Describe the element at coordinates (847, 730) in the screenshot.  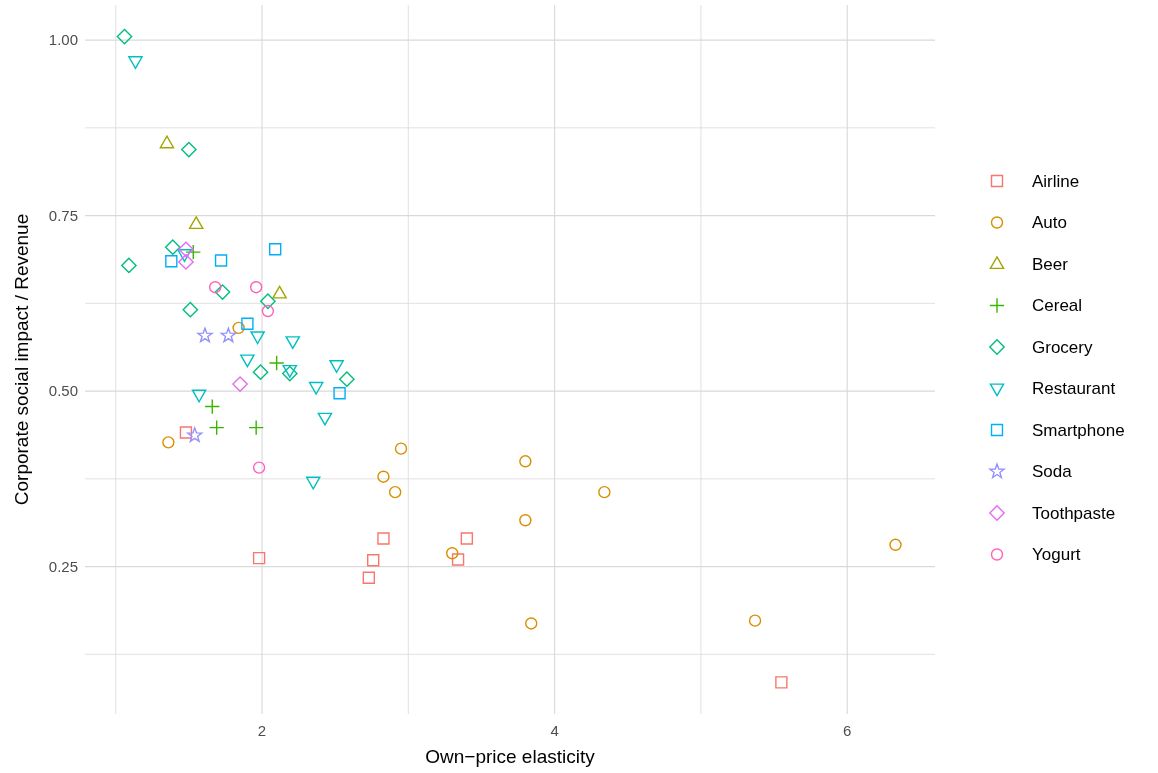
I see `x-tick-label: 6` at that location.